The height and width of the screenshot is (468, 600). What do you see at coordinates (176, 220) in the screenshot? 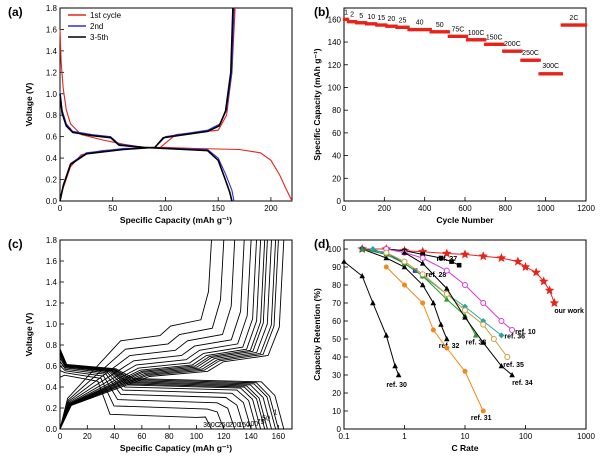
I see `x-axis-title-a: Specific Capacity (mAh g⁻¹)` at bounding box center [176, 220].